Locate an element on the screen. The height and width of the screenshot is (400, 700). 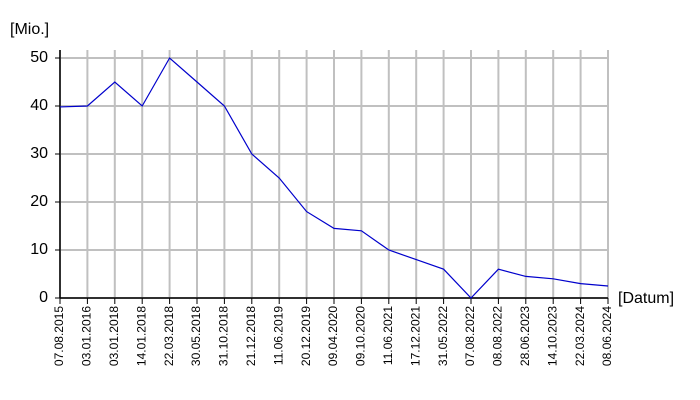
x-tick-label: 30.05.2018 is located at coordinates (196, 336).